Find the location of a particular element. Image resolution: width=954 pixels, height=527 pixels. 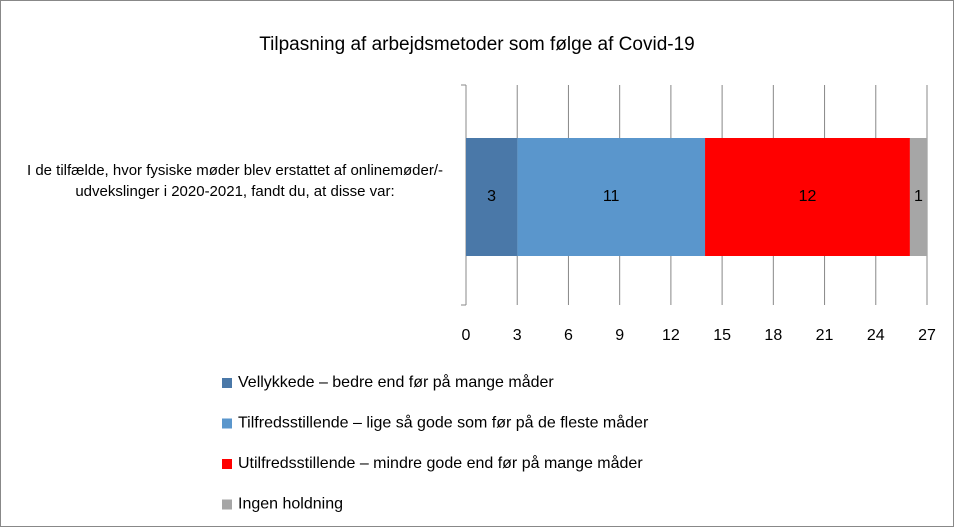

x-tick-label: 27 is located at coordinates (927, 335).